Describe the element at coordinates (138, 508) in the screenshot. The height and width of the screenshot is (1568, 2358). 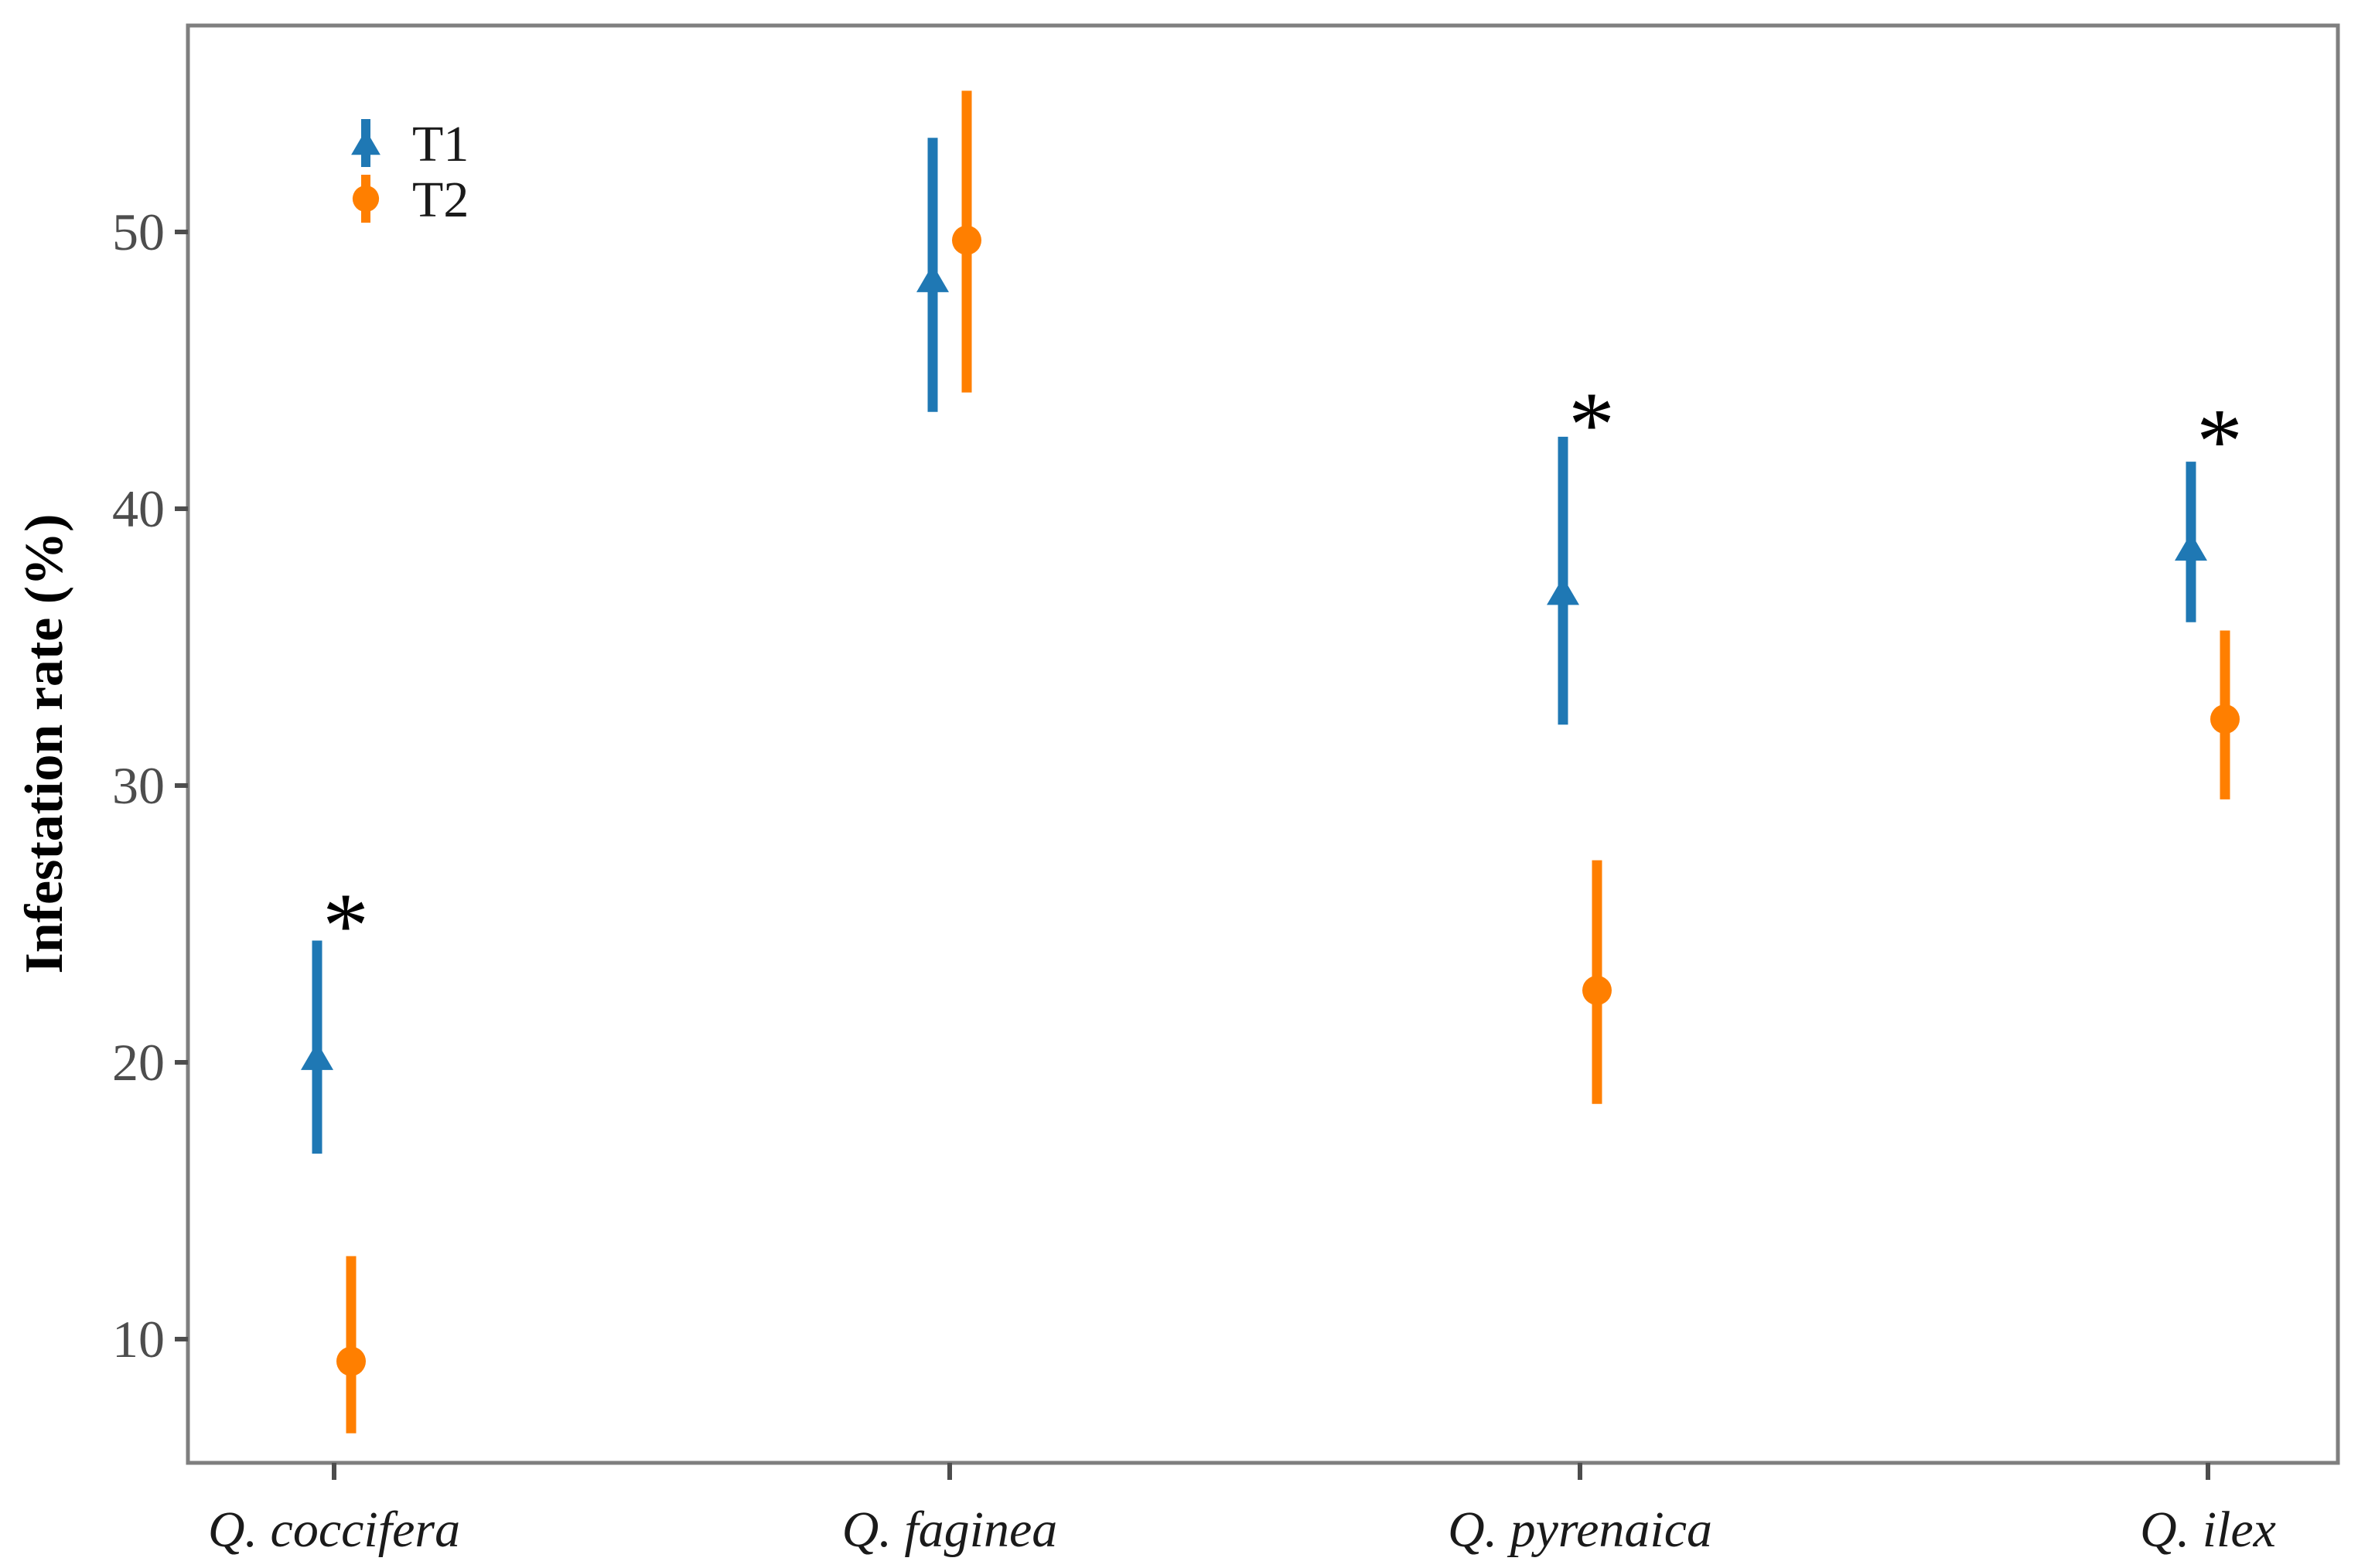
I see `y-tick-label: 40` at that location.